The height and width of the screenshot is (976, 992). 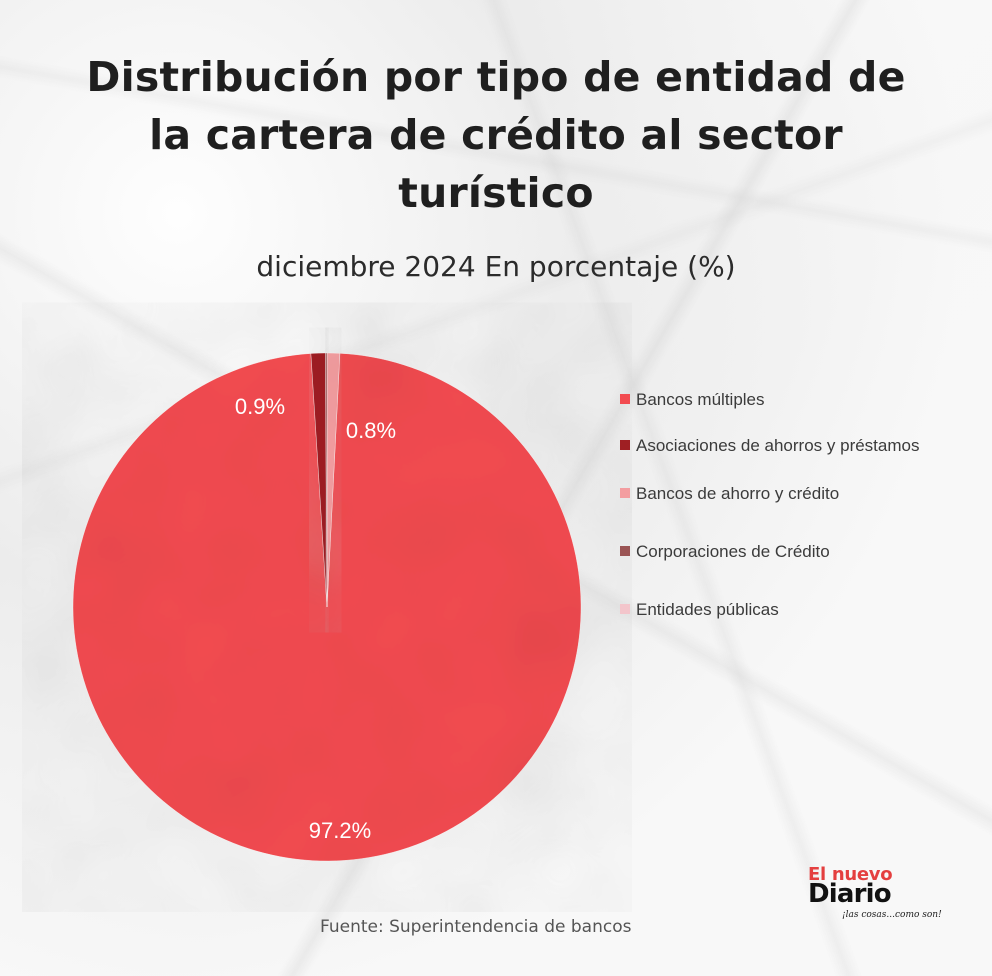 I want to click on legend-label: Entidades públicas, so click(x=707, y=609).